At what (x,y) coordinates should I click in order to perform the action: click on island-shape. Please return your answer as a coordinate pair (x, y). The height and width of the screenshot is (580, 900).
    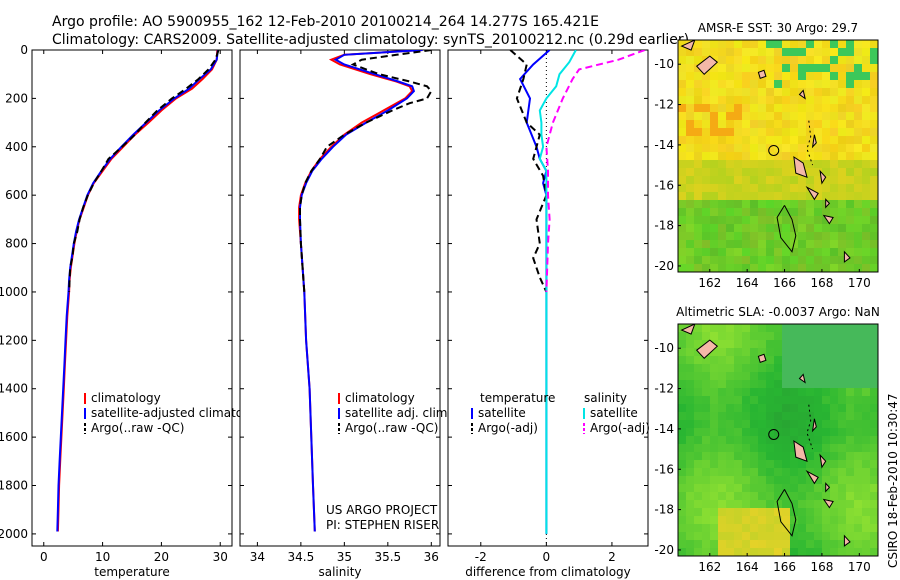
    Looking at the image, I should click on (762, 74).